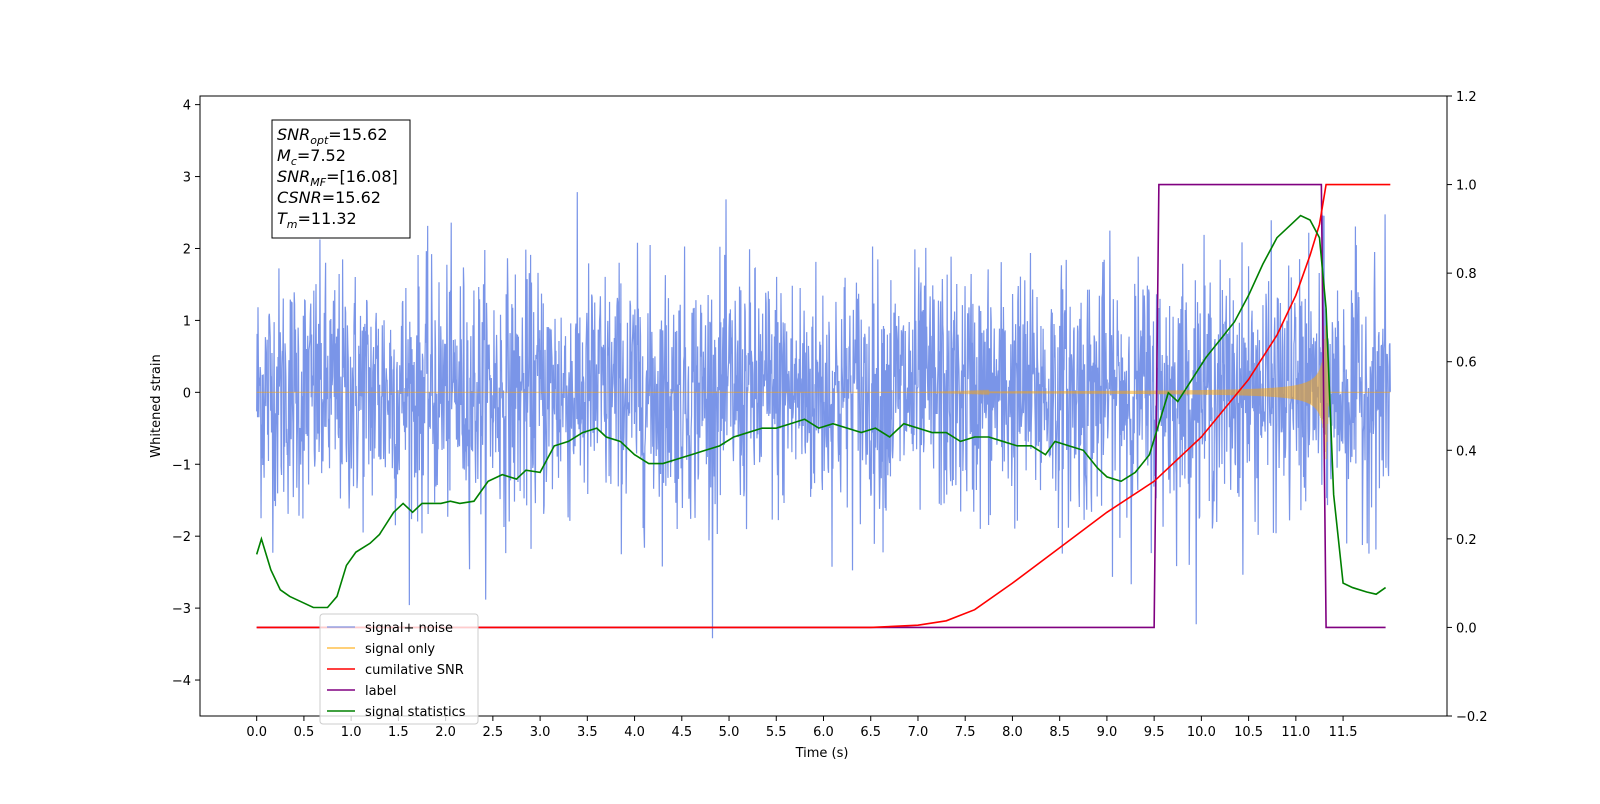 The width and height of the screenshot is (1600, 804). I want to click on y-right-tick-label: 0.8, so click(1466, 274).